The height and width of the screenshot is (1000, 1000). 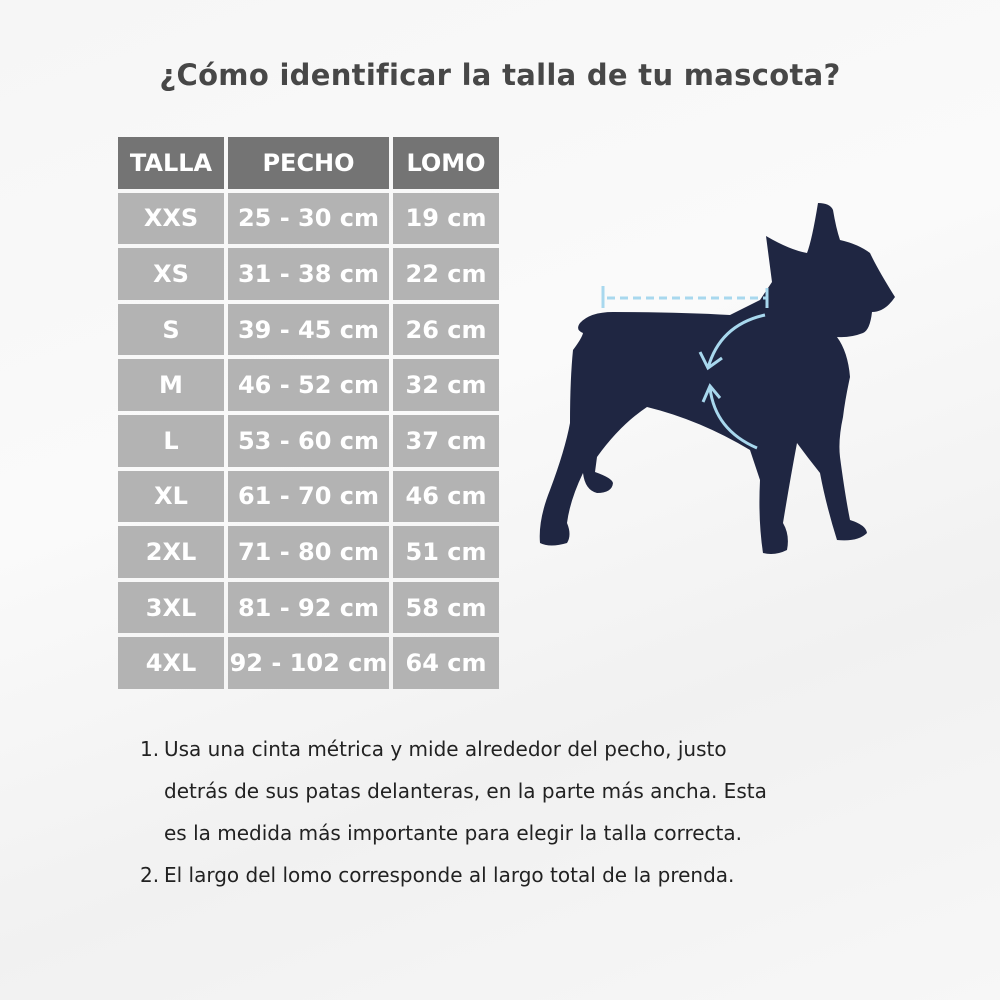 What do you see at coordinates (150, 875) in the screenshot?
I see `instruction-number: 2.` at bounding box center [150, 875].